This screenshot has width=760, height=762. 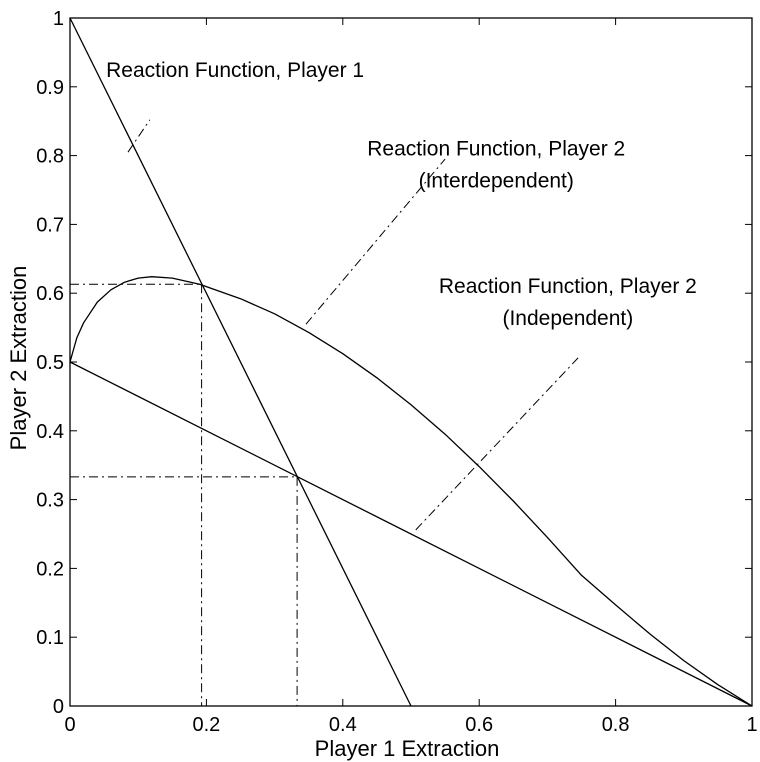 I want to click on annotation-3-line-2: (Independent), so click(x=567, y=318).